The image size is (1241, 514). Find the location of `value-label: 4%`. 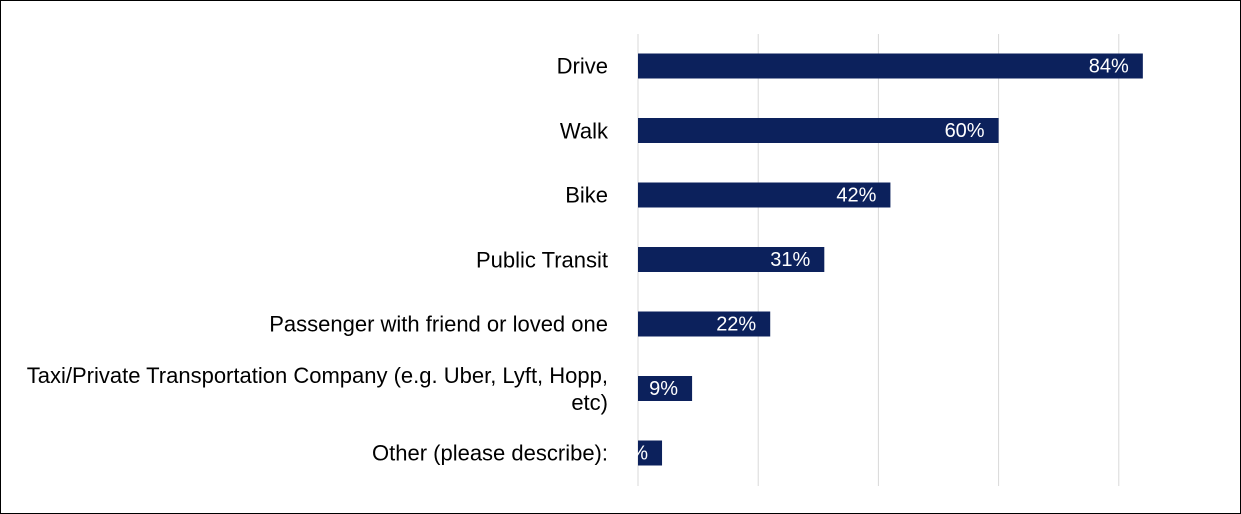

value-label: 4% is located at coordinates (633, 453).